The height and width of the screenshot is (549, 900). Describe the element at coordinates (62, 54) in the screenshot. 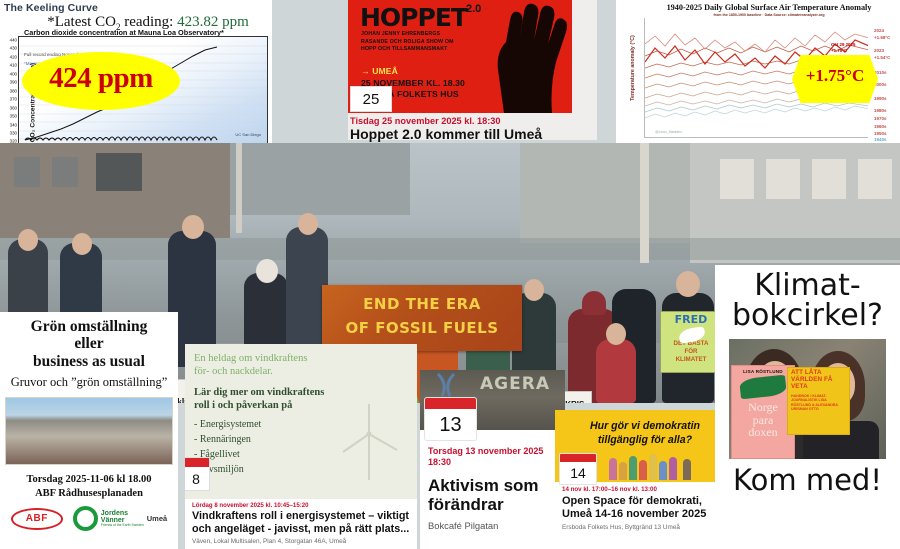

I see `keeling-record-note: Full record ending November 5, 2025` at that location.